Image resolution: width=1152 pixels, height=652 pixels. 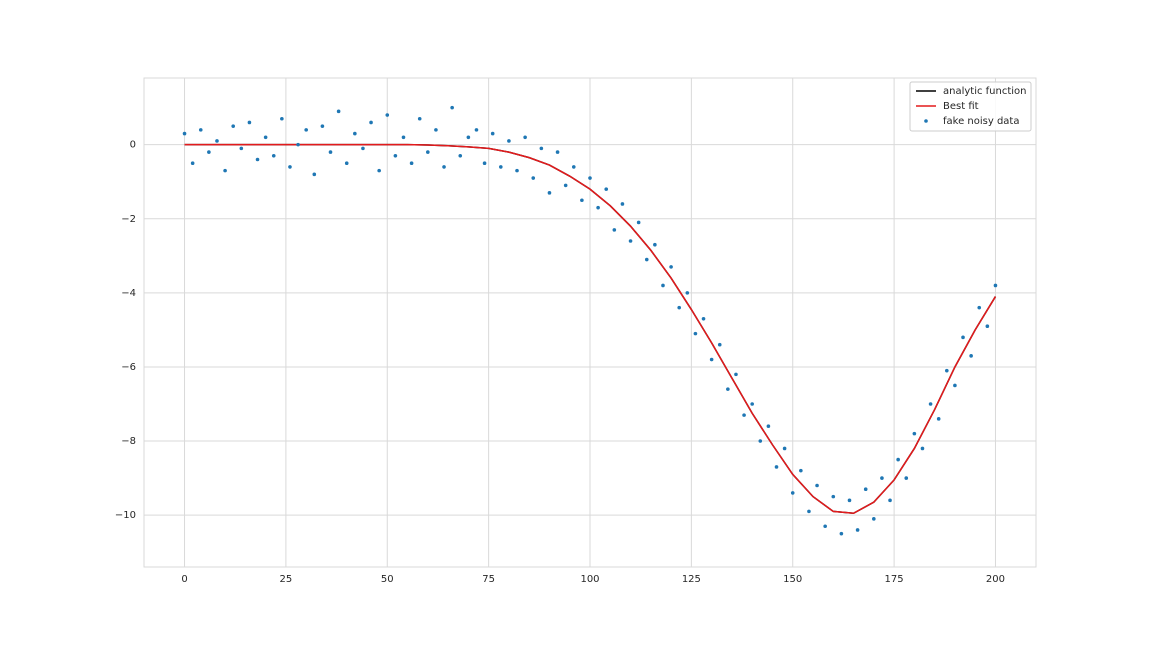 What do you see at coordinates (125, 515) in the screenshot?
I see `y-tick-label: −10` at bounding box center [125, 515].